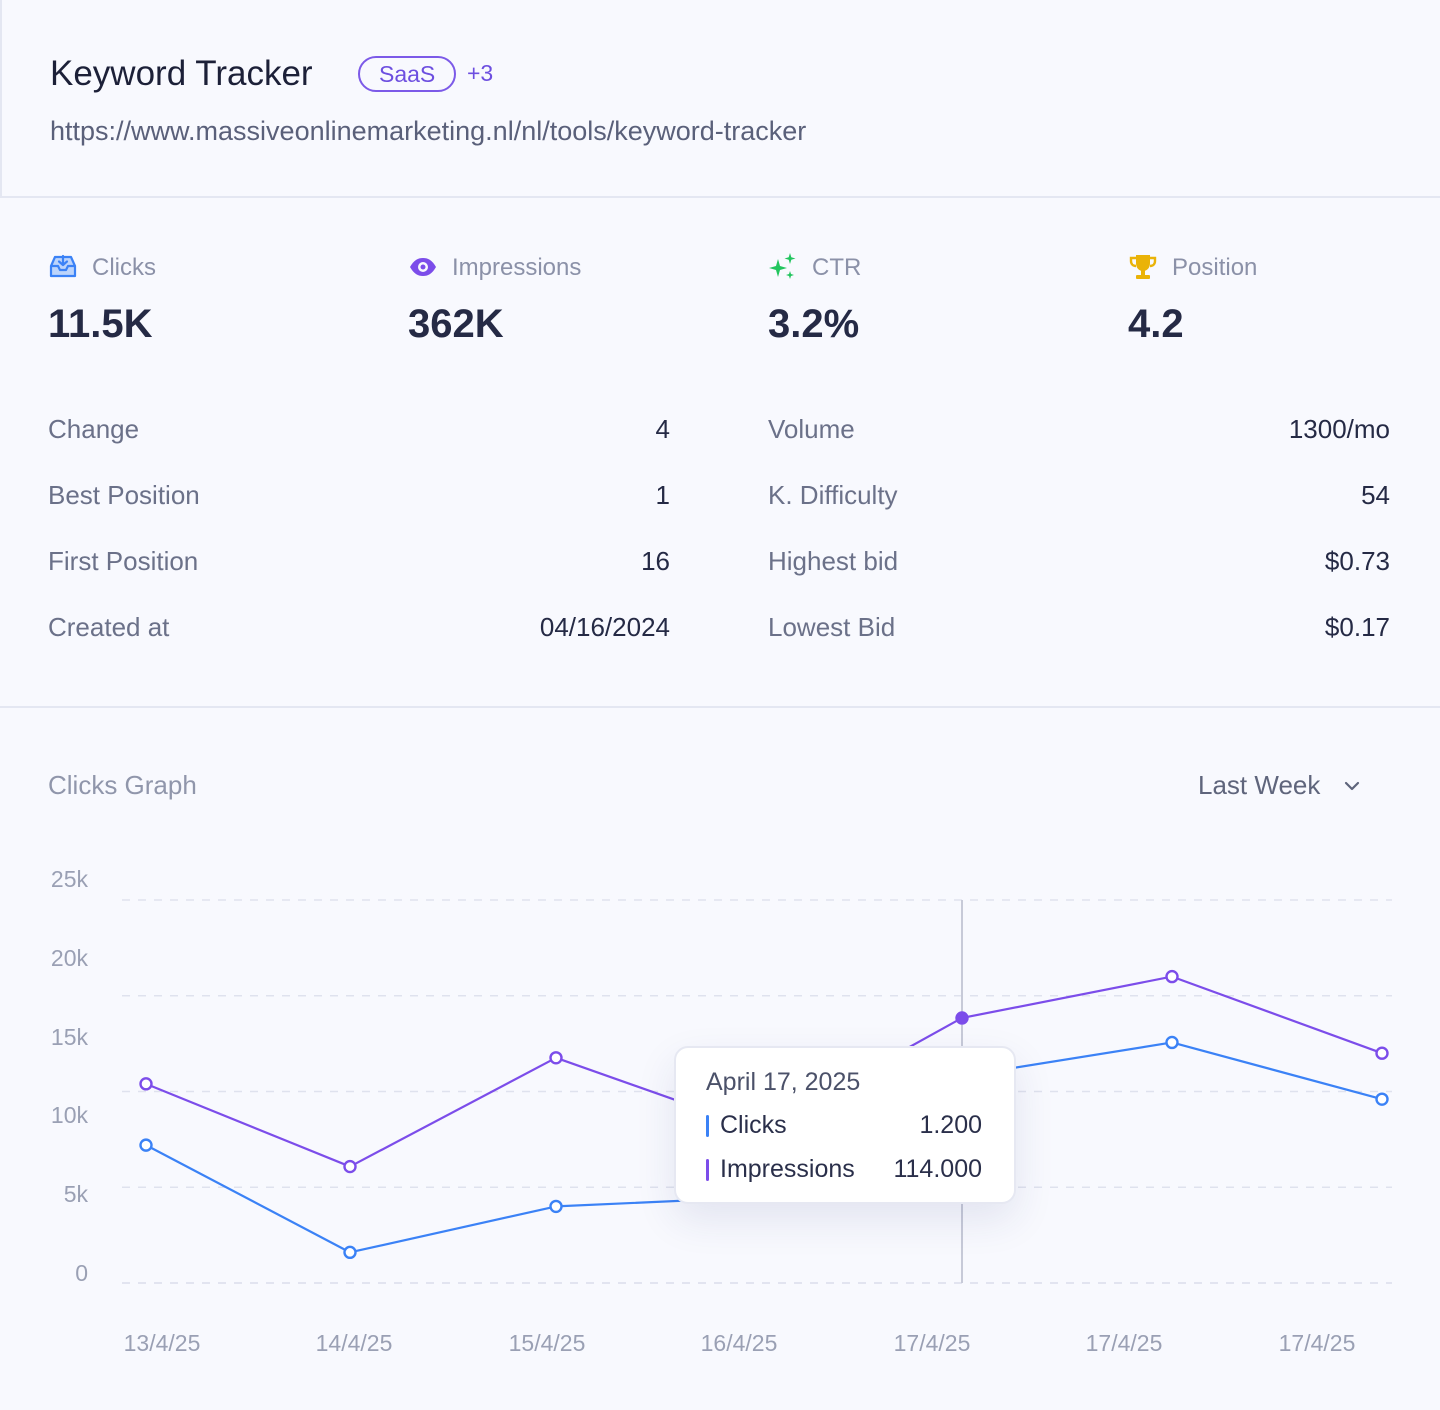 This screenshot has height=1410, width=1440. What do you see at coordinates (517, 267) in the screenshot?
I see `stat-label: Impressions` at bounding box center [517, 267].